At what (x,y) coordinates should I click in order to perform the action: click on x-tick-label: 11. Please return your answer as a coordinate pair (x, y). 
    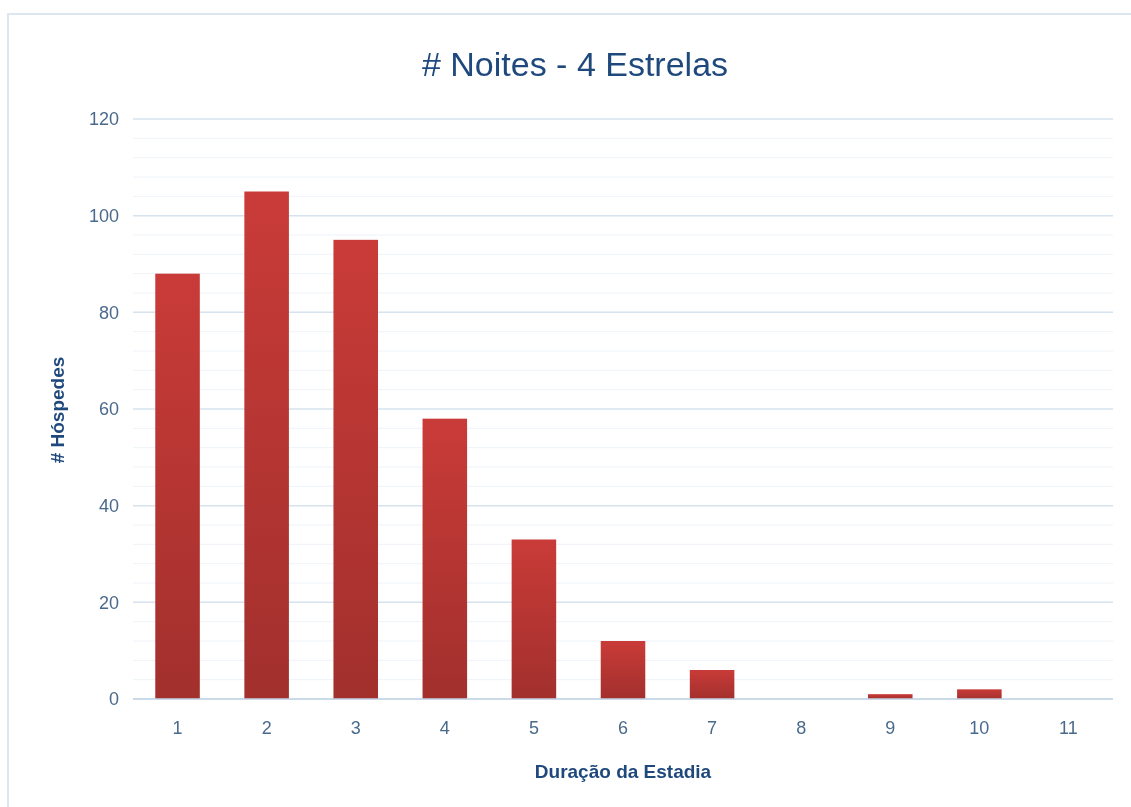
    Looking at the image, I should click on (1068, 727).